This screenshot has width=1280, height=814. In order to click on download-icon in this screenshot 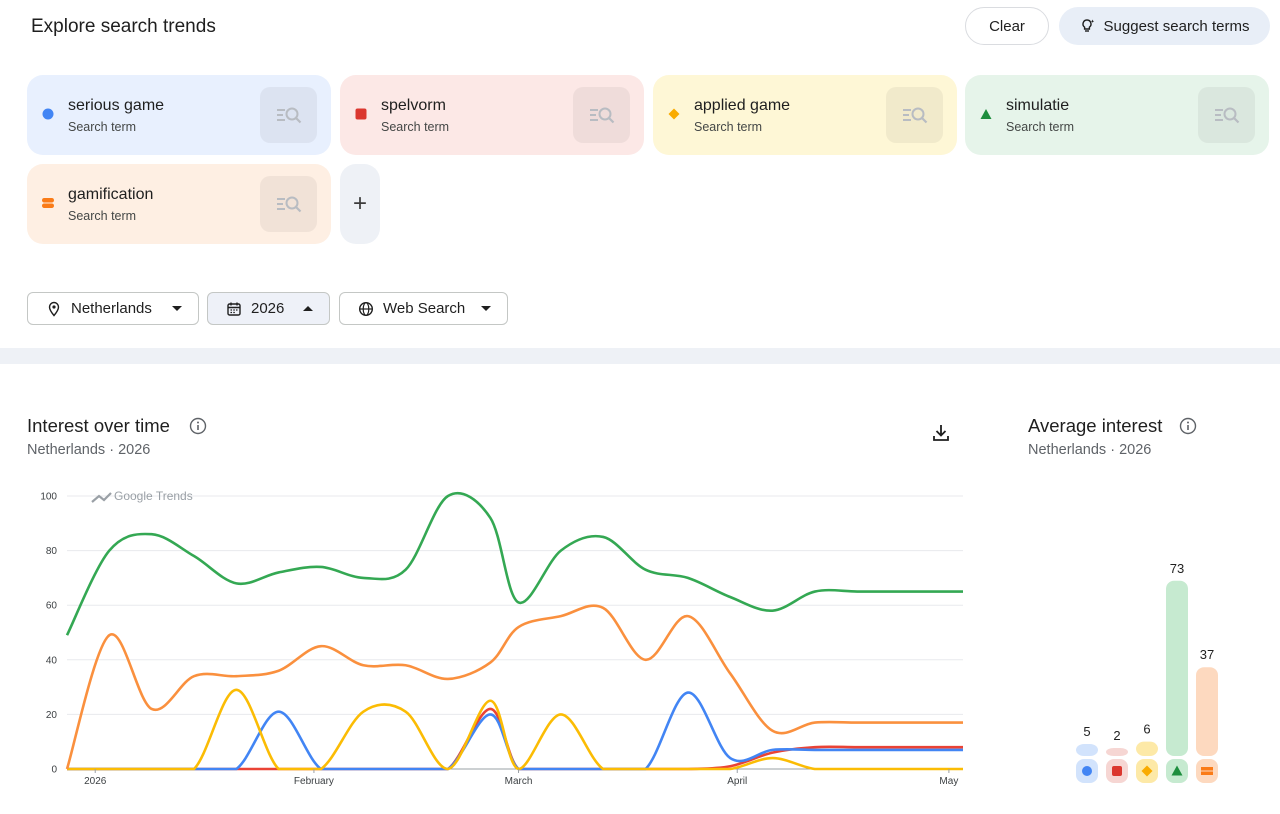, I will do `click(941, 433)`.